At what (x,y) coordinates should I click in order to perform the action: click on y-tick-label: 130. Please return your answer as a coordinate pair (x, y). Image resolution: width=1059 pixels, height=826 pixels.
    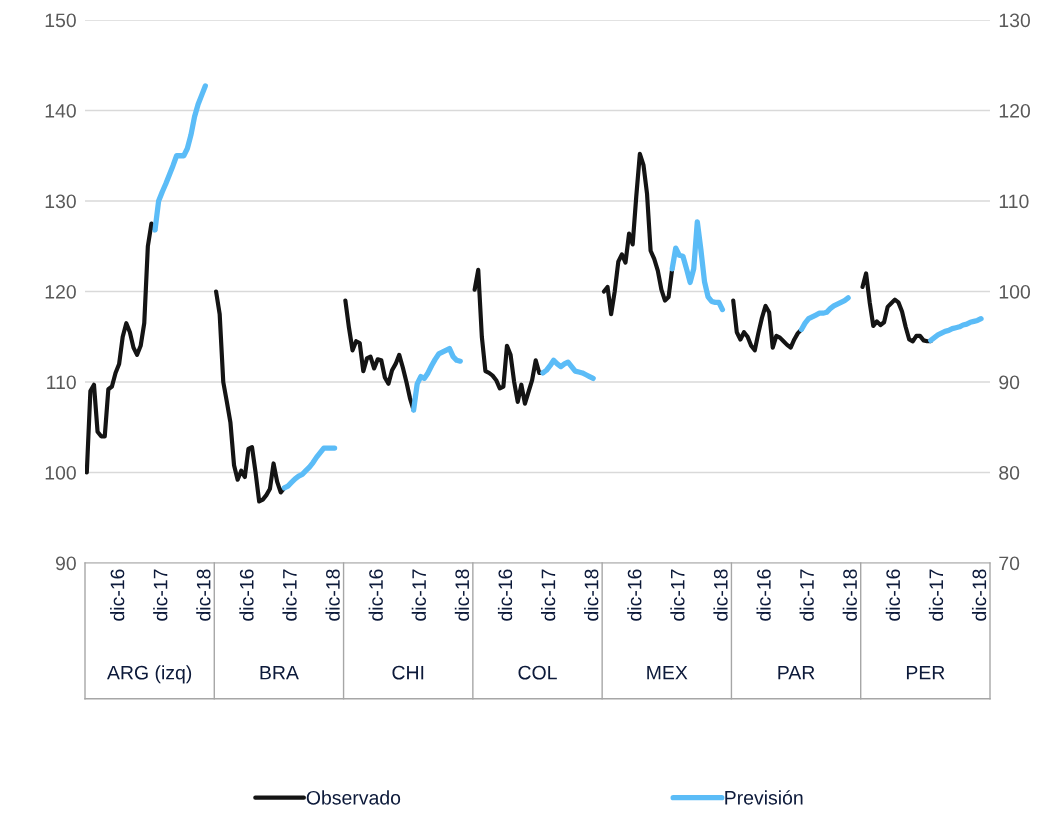
    Looking at the image, I should click on (60, 201).